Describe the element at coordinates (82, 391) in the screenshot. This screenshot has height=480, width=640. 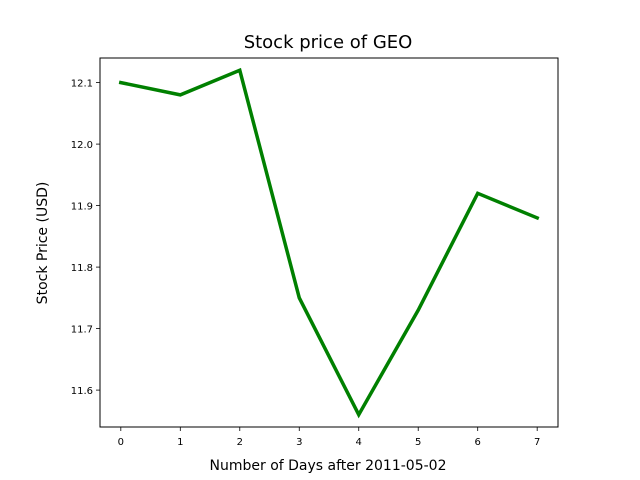
I see `y-tick-label: 11.6` at that location.